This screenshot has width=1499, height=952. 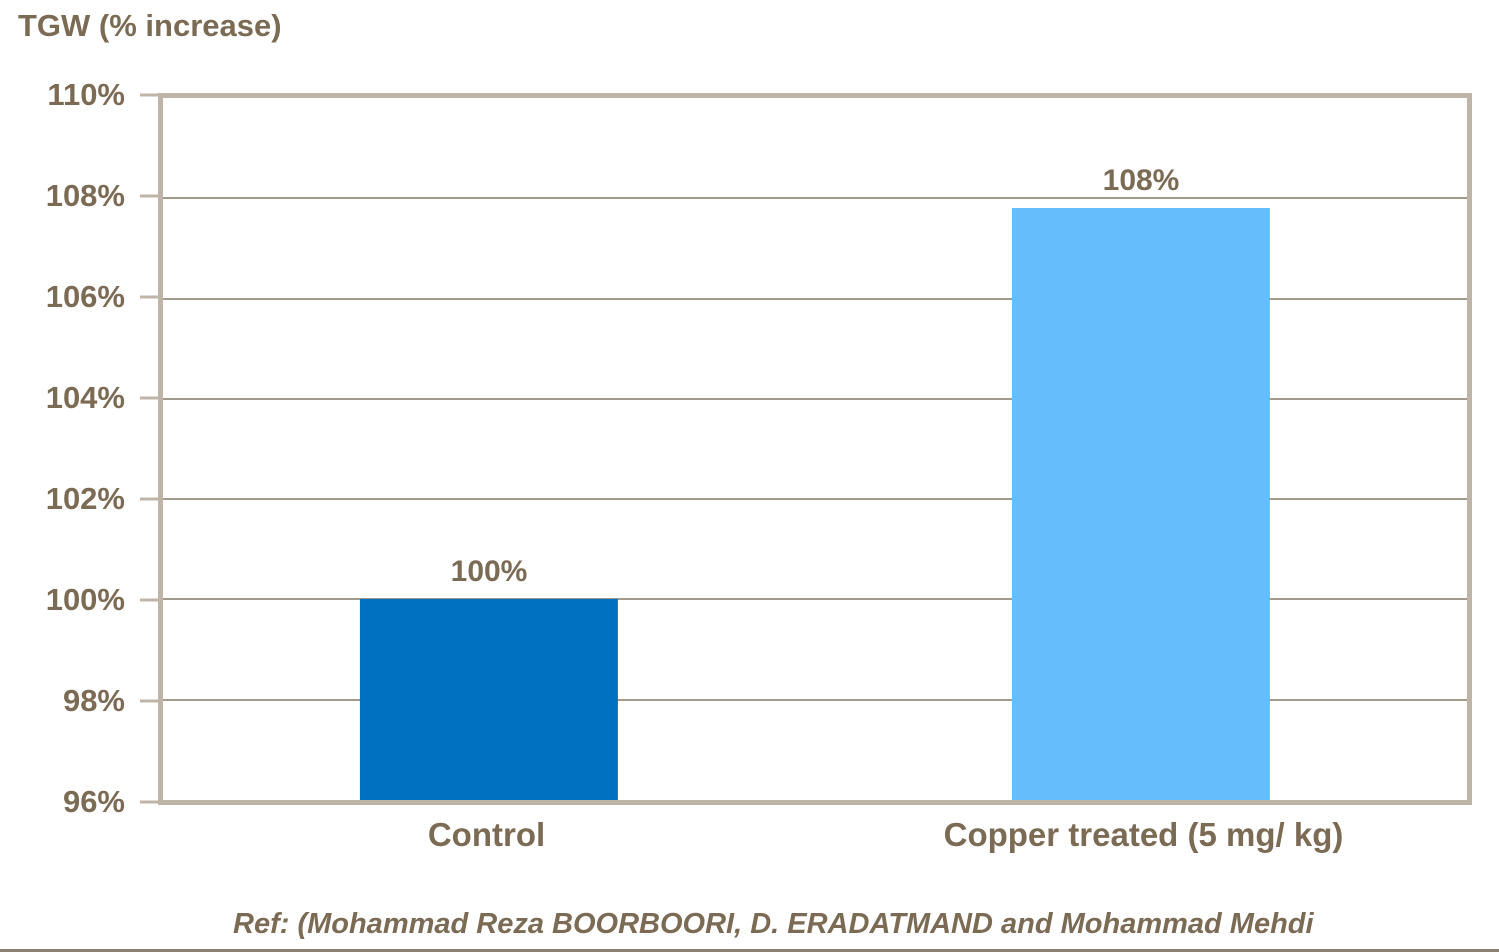 What do you see at coordinates (85, 498) in the screenshot?
I see `y-tick-label: 102%` at bounding box center [85, 498].